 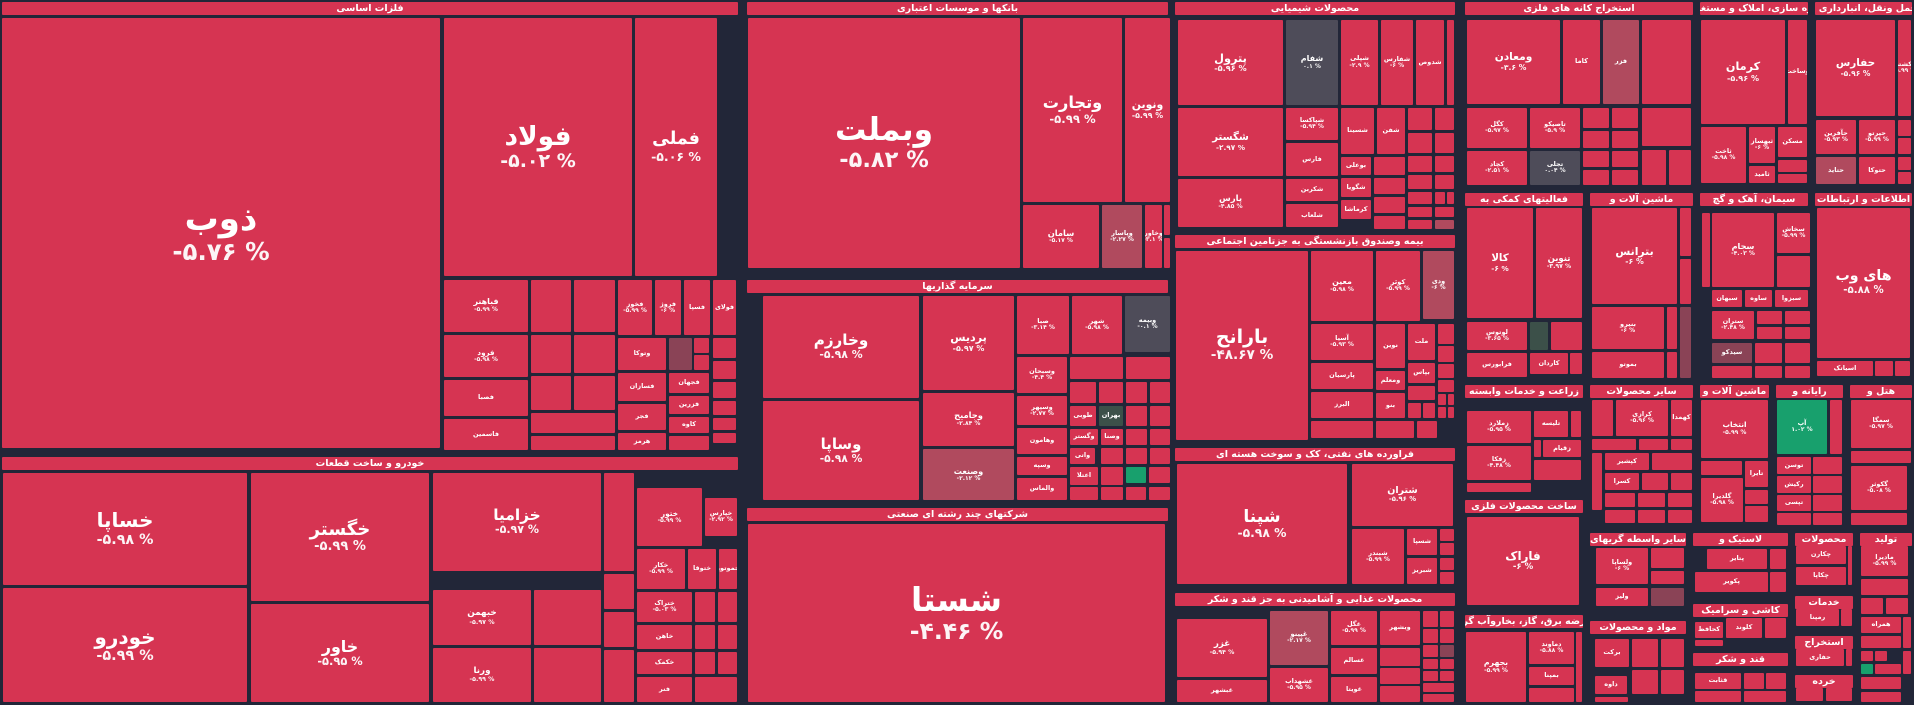 What do you see at coordinates (1299, 685) in the screenshot?
I see `stock-tile-food-beverage-3: غشهداب -۵.۹۵ %` at bounding box center [1299, 685].